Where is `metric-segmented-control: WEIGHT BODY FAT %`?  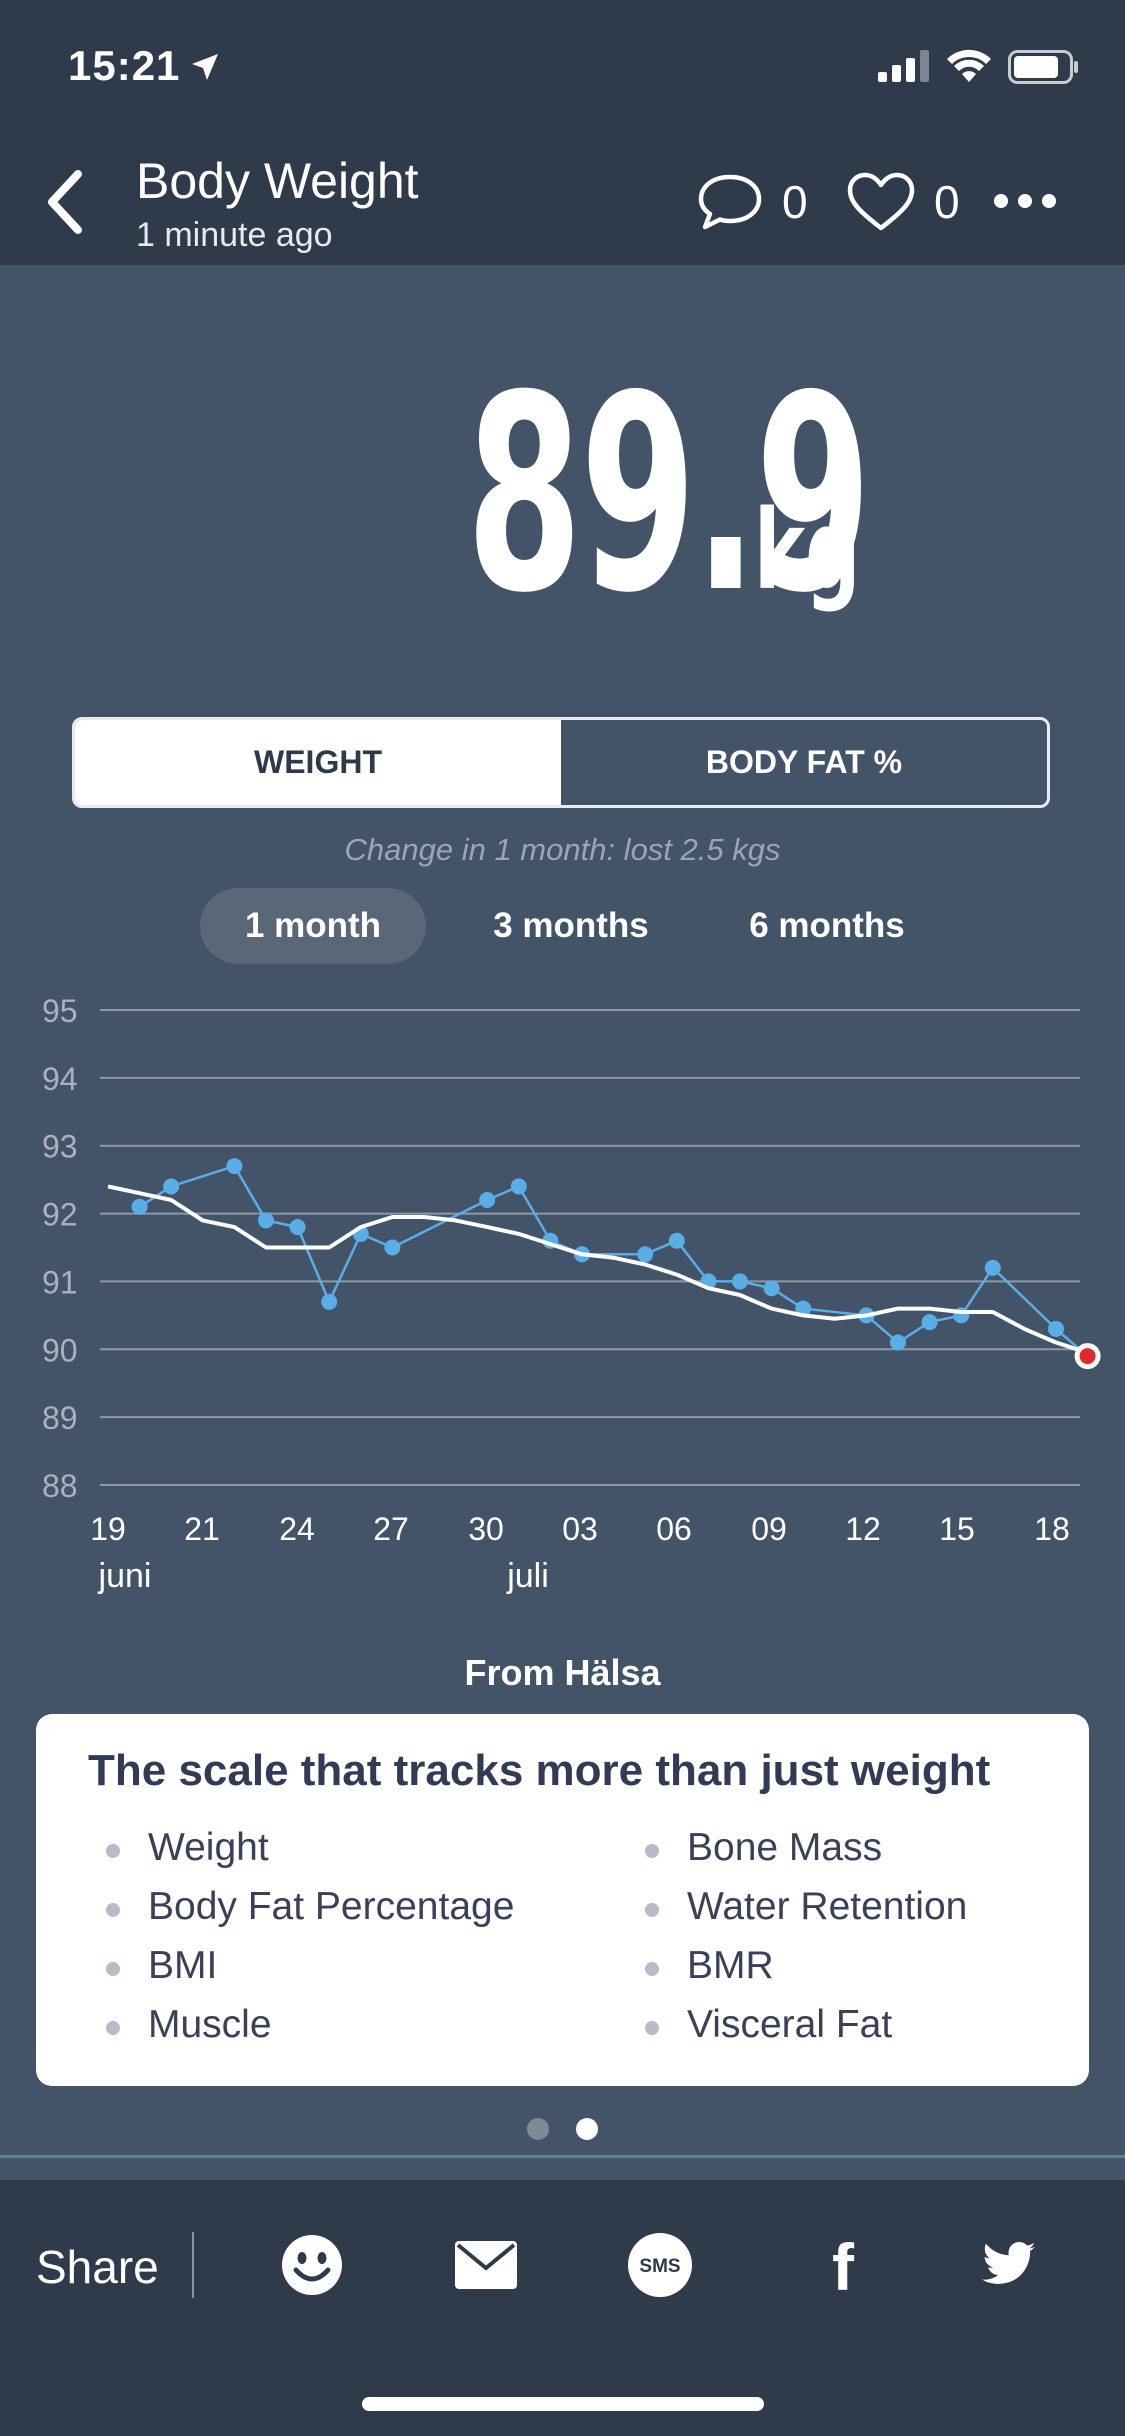 metric-segmented-control: WEIGHT BODY FAT % is located at coordinates (561, 762).